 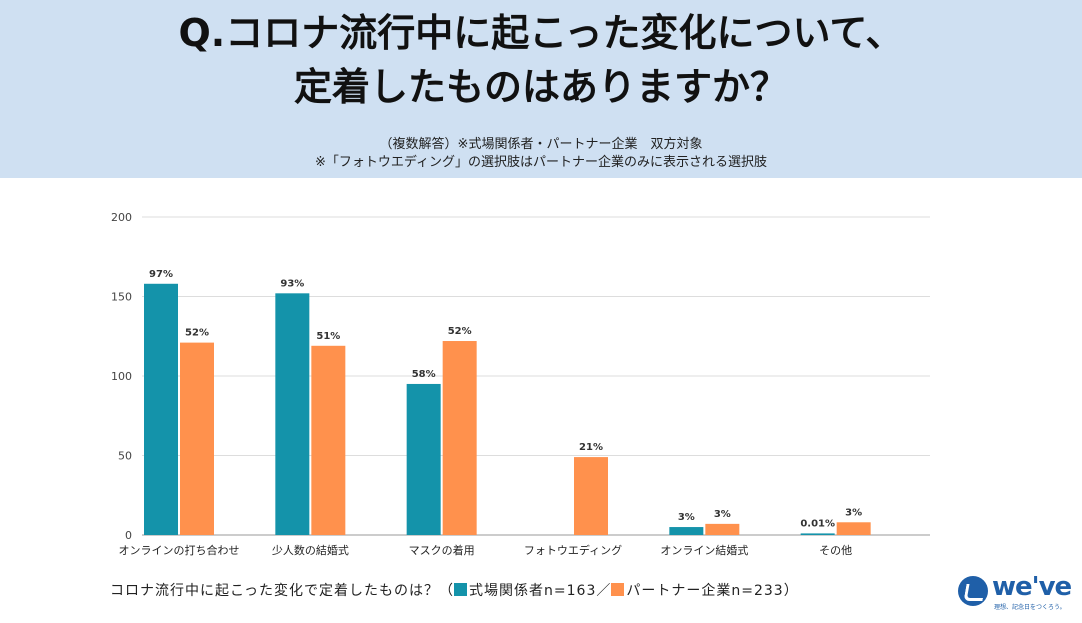 I want to click on page-title-line2: 定着したものはありますか？, so click(x=540, y=87).